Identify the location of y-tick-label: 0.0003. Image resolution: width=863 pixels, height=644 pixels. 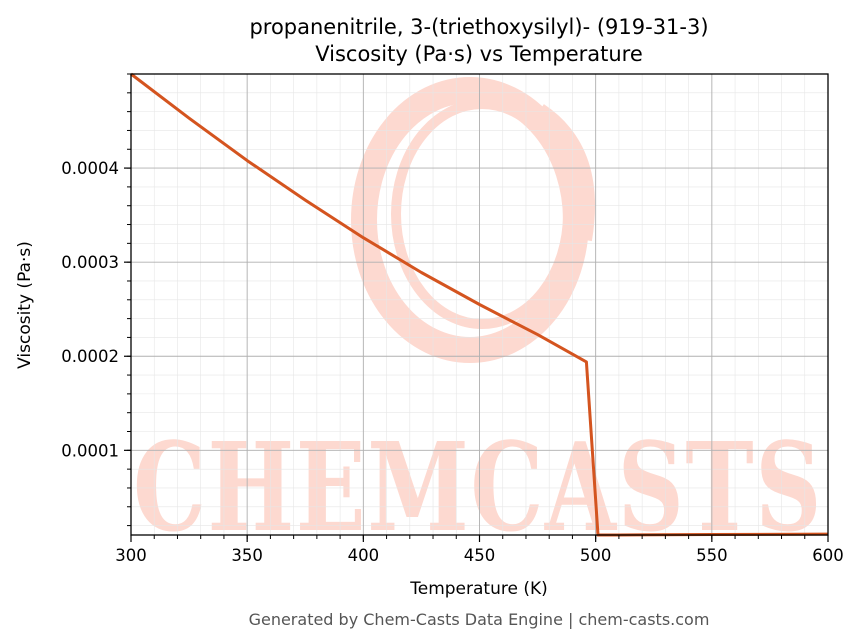
(90, 262).